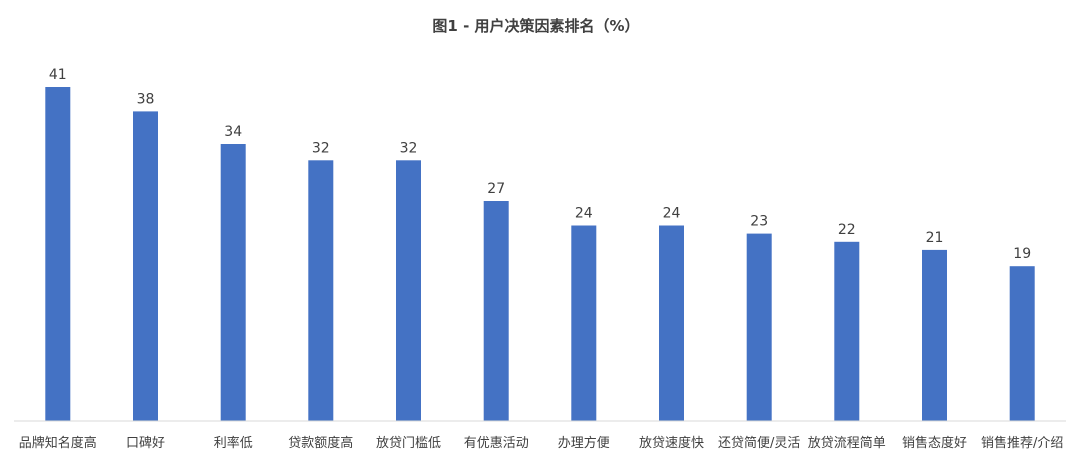 Image resolution: width=1080 pixels, height=462 pixels. Describe the element at coordinates (146, 99) in the screenshot. I see `value-label-1: 38` at that location.